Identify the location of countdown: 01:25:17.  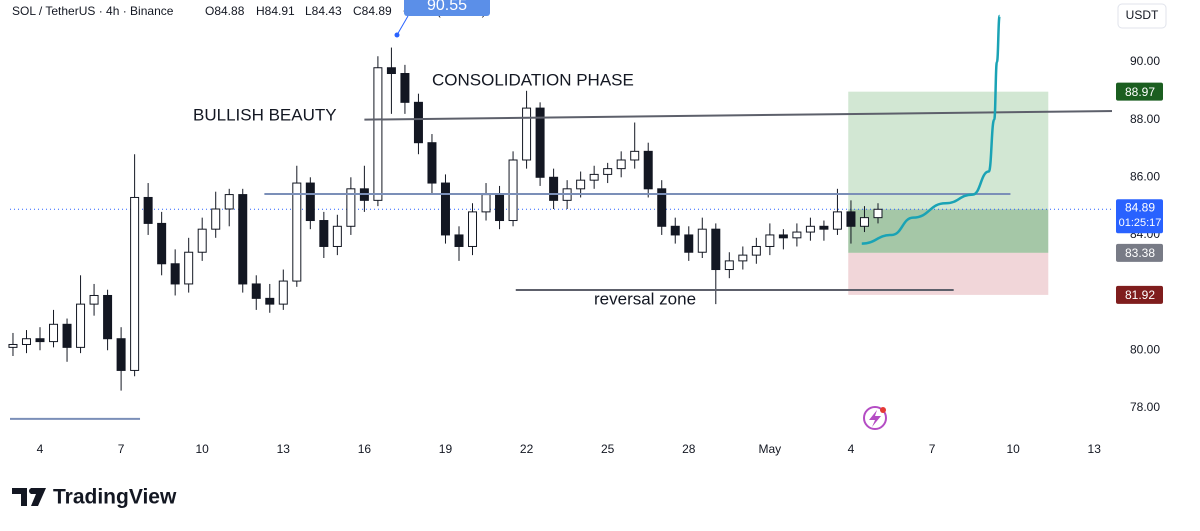
(1140, 223).